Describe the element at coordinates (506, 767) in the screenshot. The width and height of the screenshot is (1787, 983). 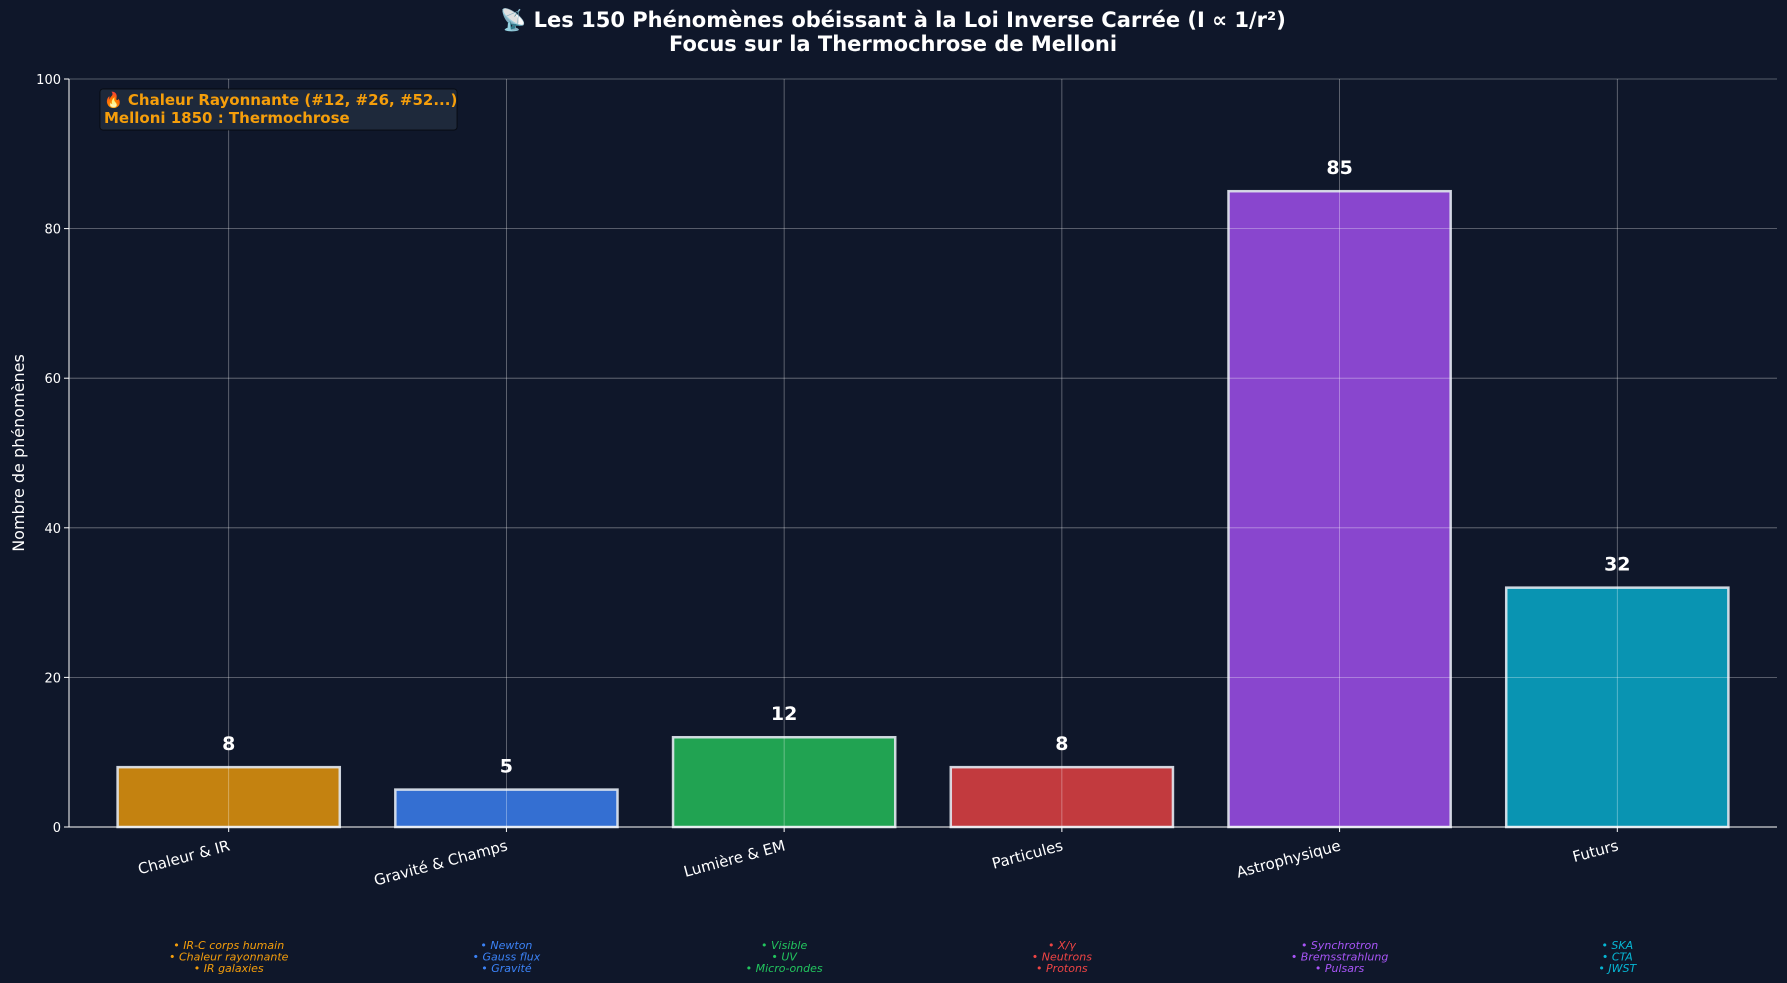
I see `value-label-1: 5` at that location.